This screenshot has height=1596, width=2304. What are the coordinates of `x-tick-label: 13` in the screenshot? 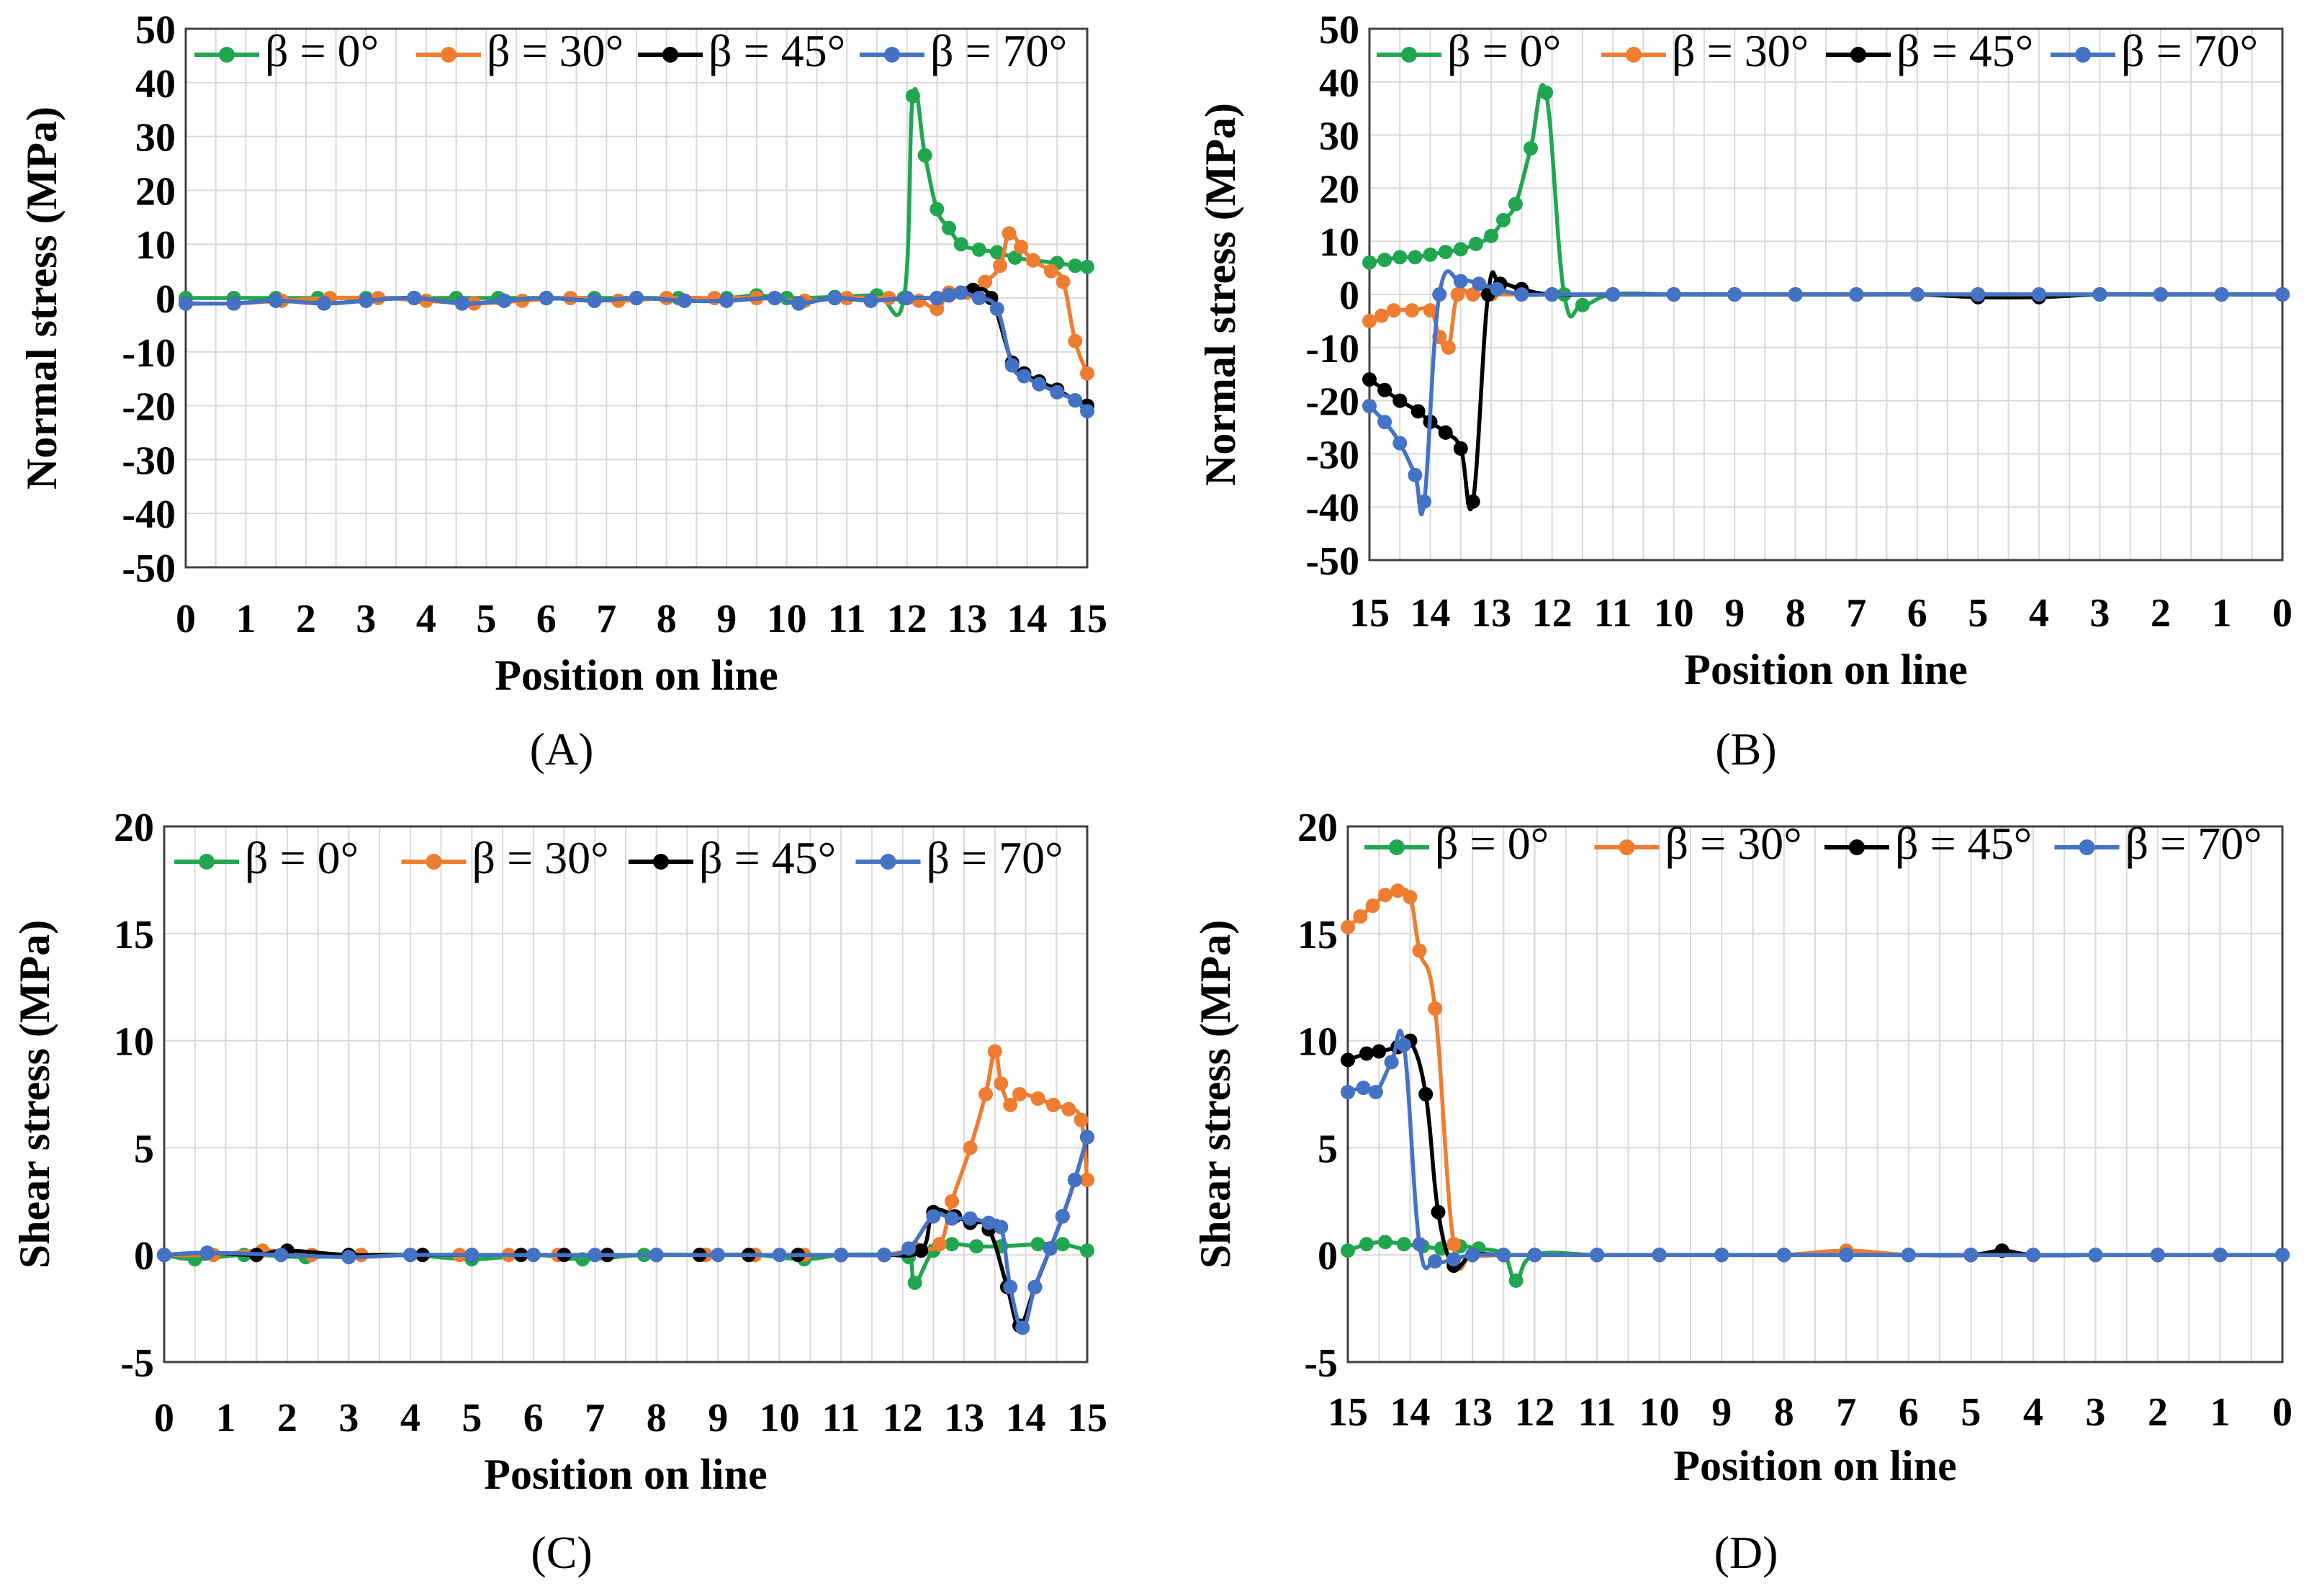 It's located at (964, 1418).